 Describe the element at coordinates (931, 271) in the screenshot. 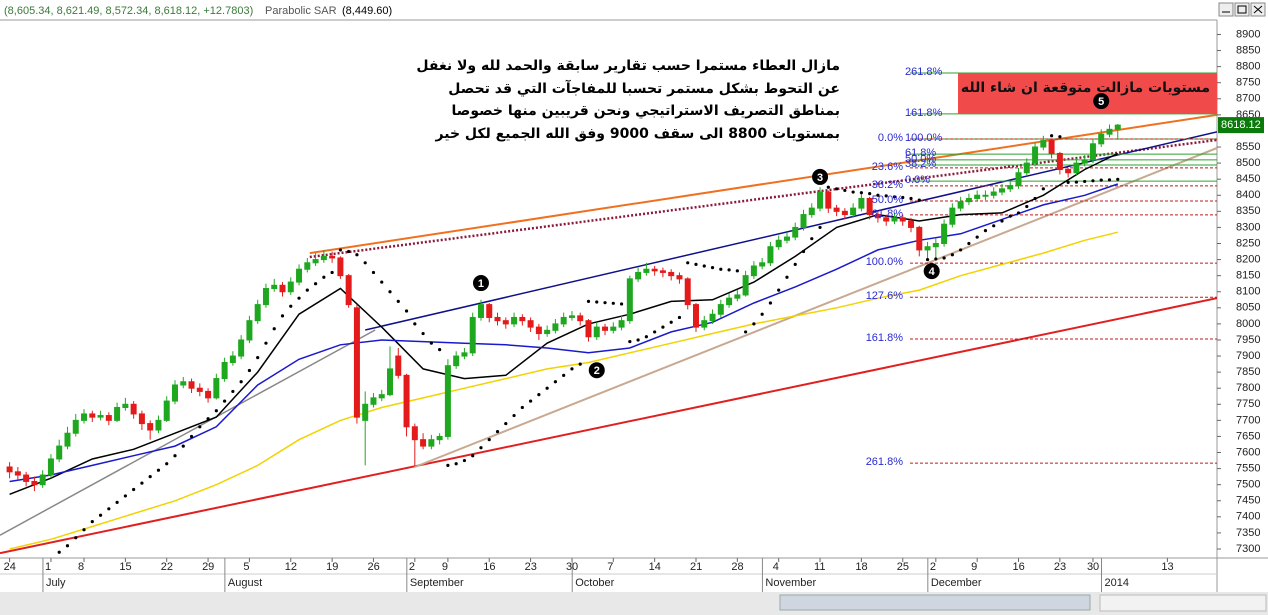

I see `wave-marker` at that location.